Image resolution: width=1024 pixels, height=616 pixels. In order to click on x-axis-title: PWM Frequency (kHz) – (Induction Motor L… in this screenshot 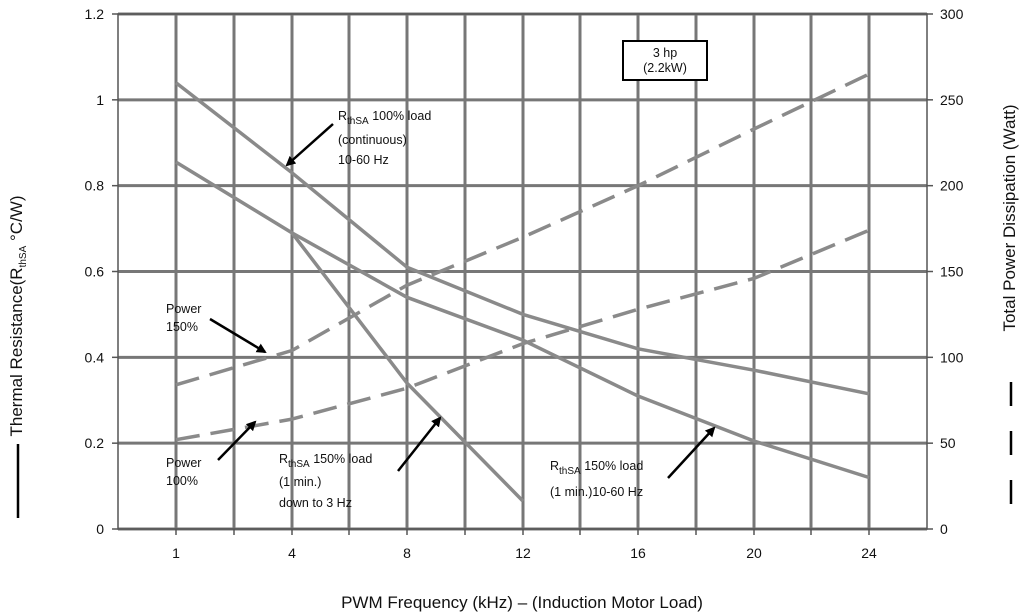, I will do `click(522, 602)`.